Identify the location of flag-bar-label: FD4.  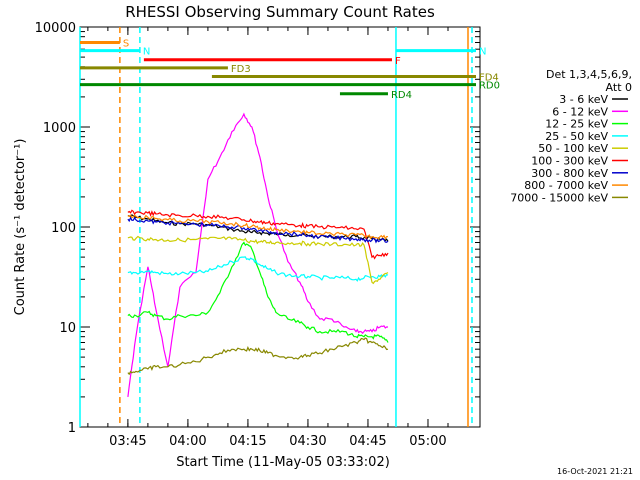
(489, 77).